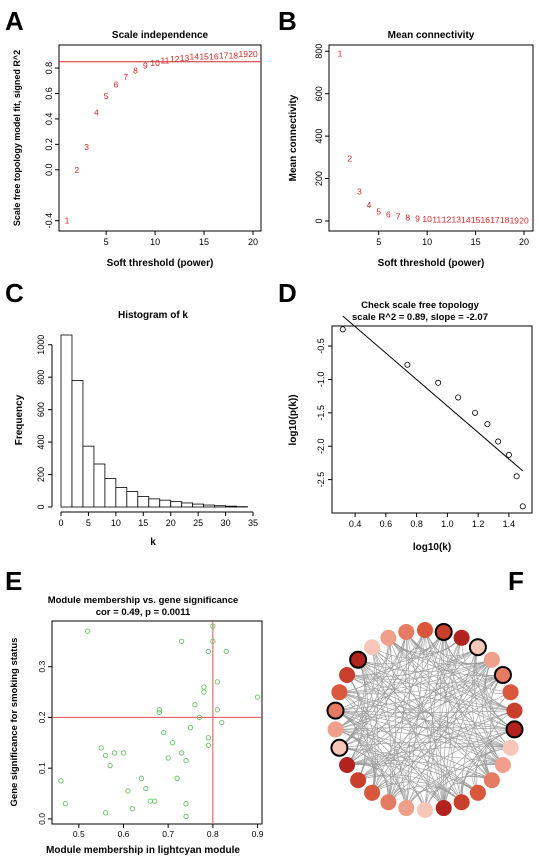 The image size is (538, 858). Describe the element at coordinates (143, 612) in the screenshot. I see `panel-e-subtitle: cor = 0.49, p = 0.0011` at that location.